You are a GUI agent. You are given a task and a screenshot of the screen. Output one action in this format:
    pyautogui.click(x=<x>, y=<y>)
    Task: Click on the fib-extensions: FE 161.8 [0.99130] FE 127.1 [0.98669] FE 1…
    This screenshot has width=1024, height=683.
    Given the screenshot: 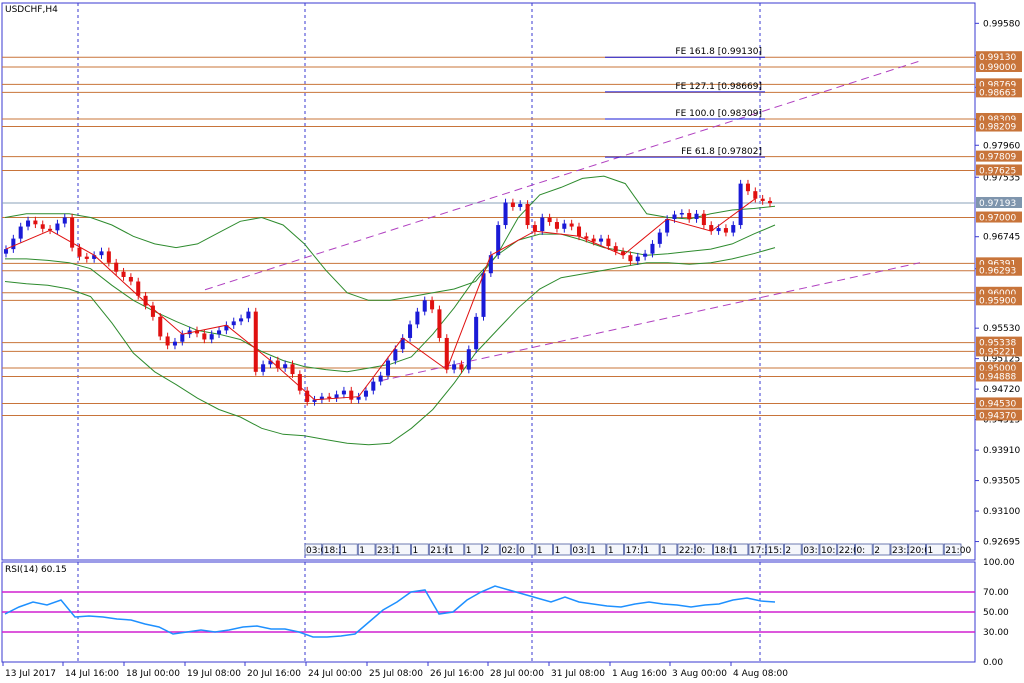 What is the action you would take?
    pyautogui.click(x=685, y=102)
    